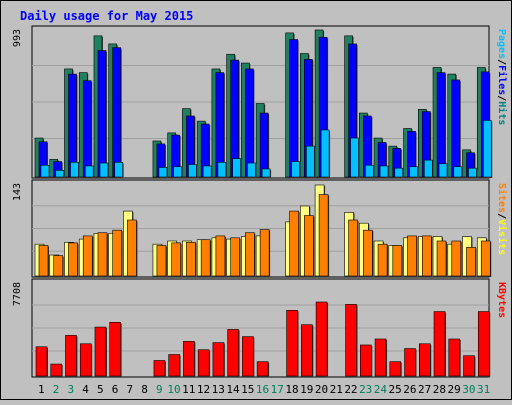  I want to click on day-label-7: 7, so click(130, 389).